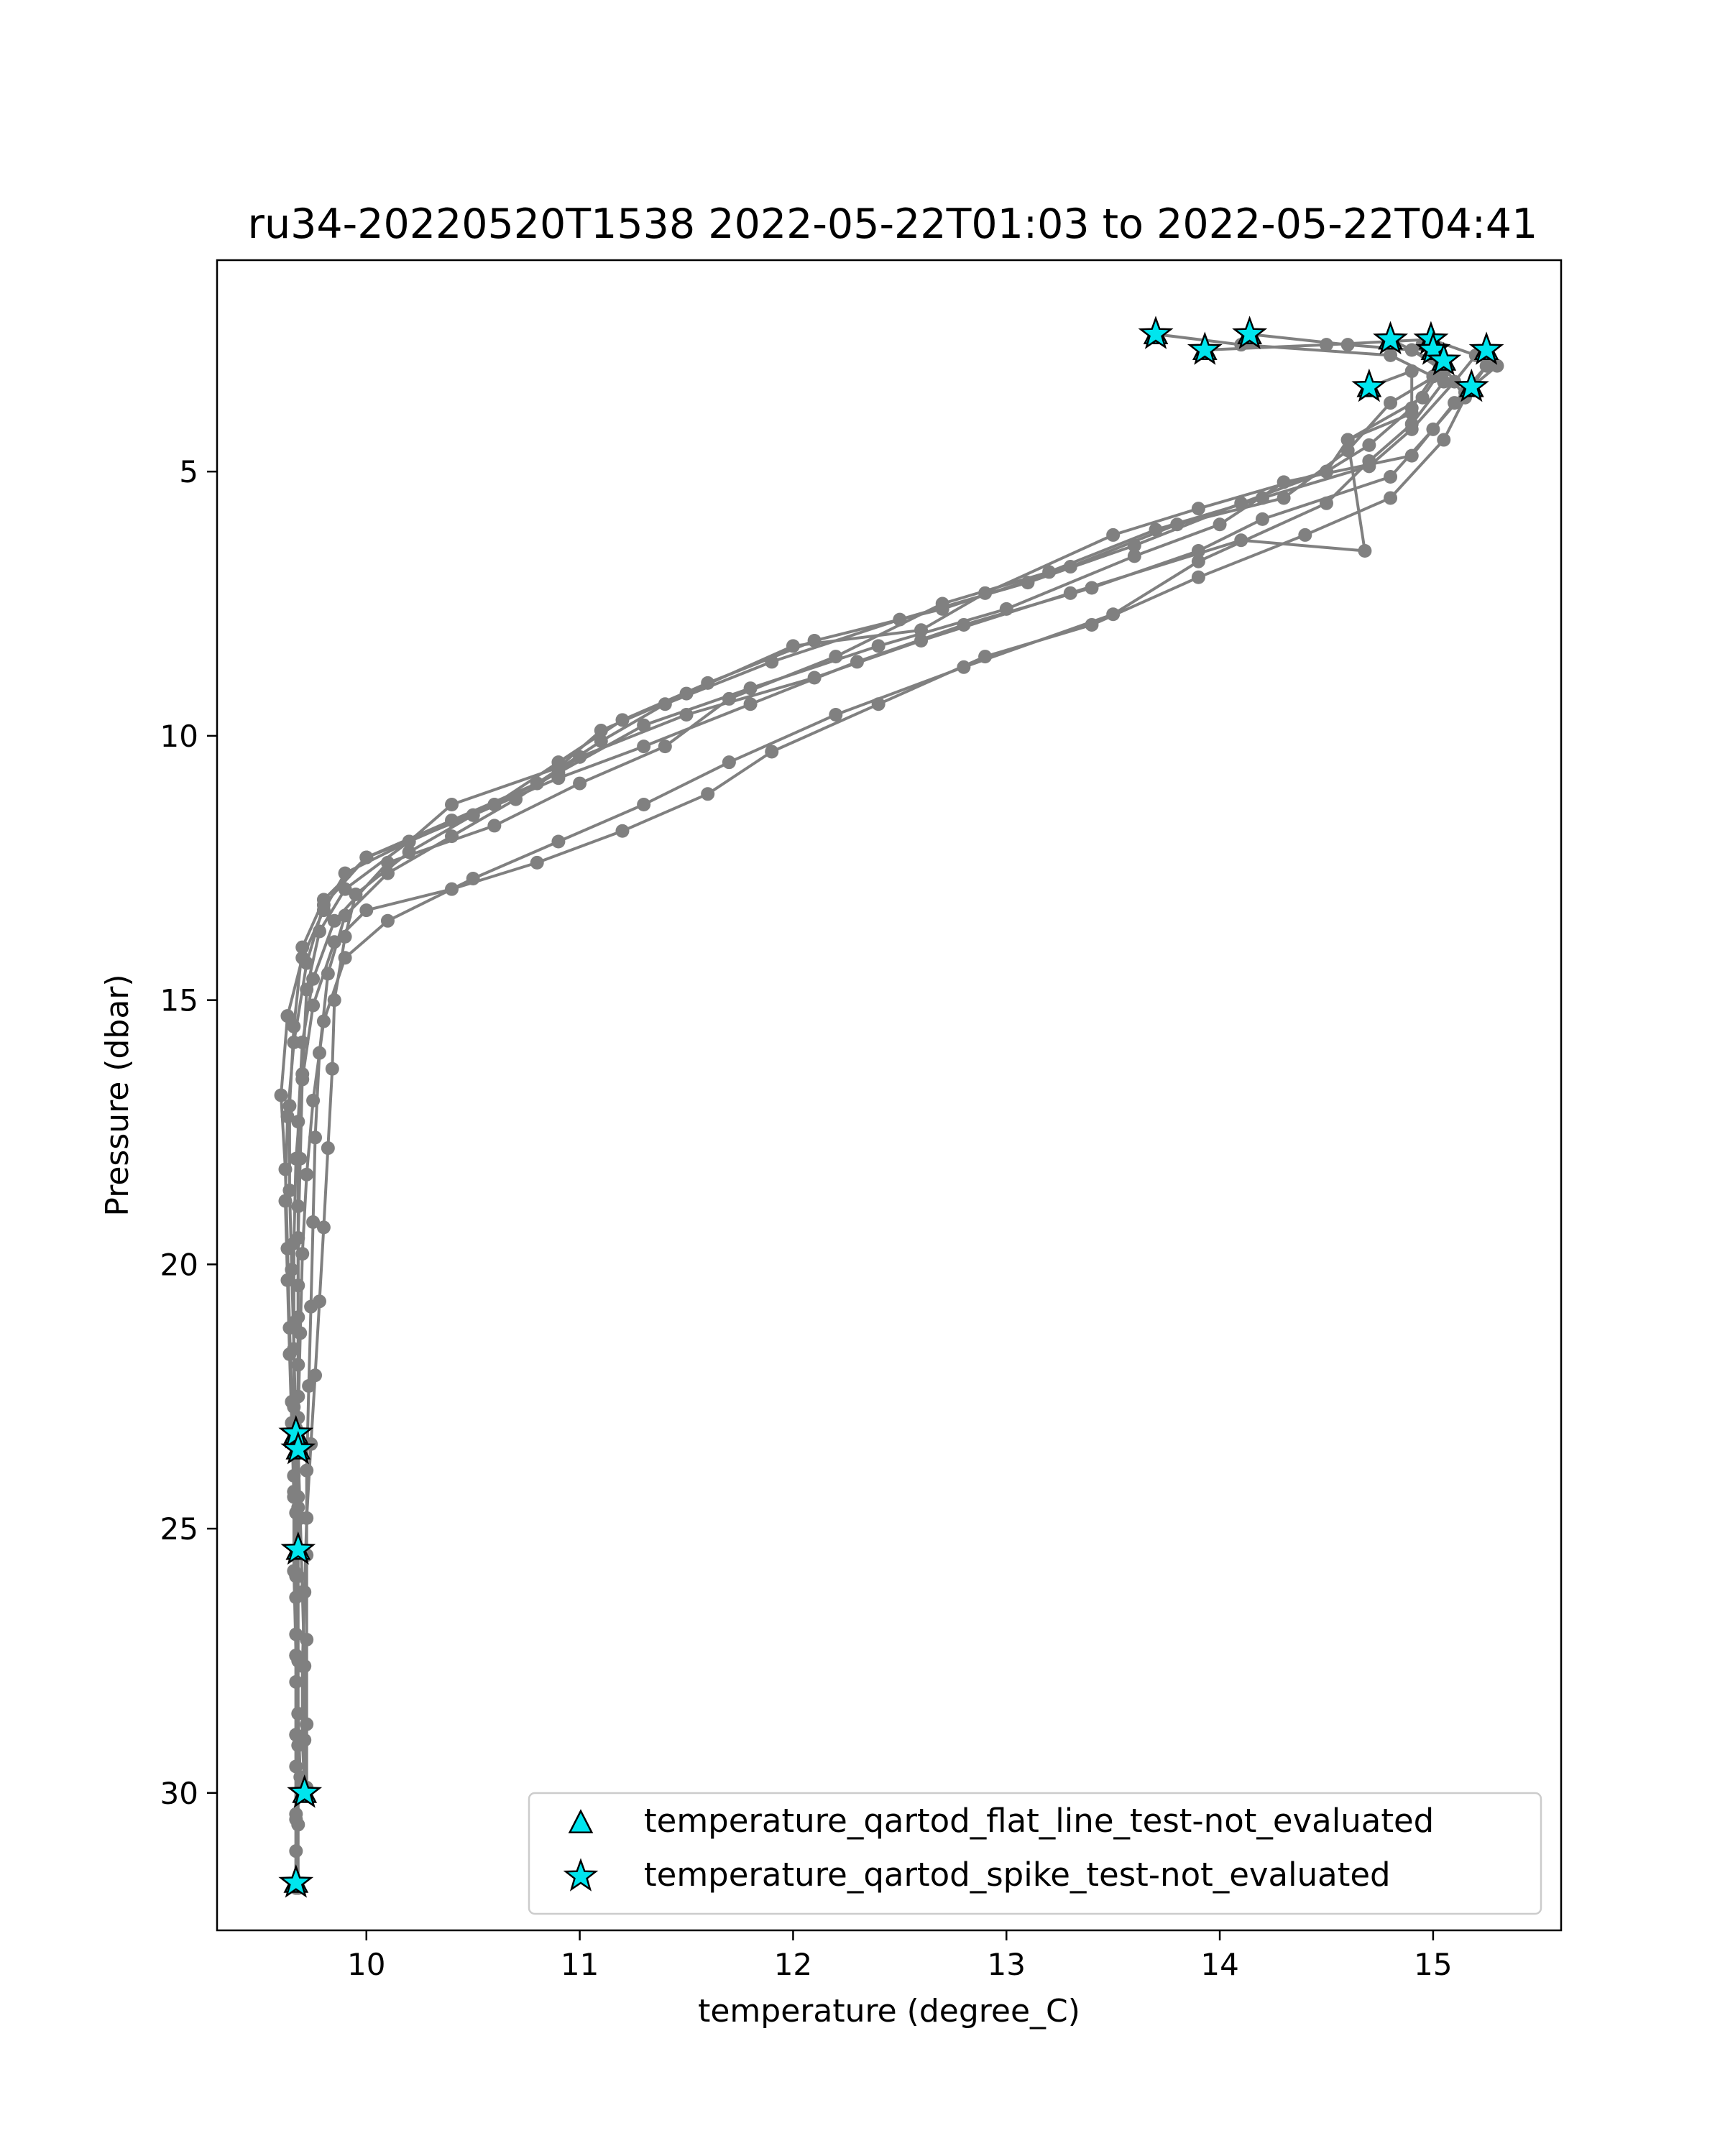 Image resolution: width=1725 pixels, height=2156 pixels. I want to click on x-tick-label: 12, so click(793, 1965).